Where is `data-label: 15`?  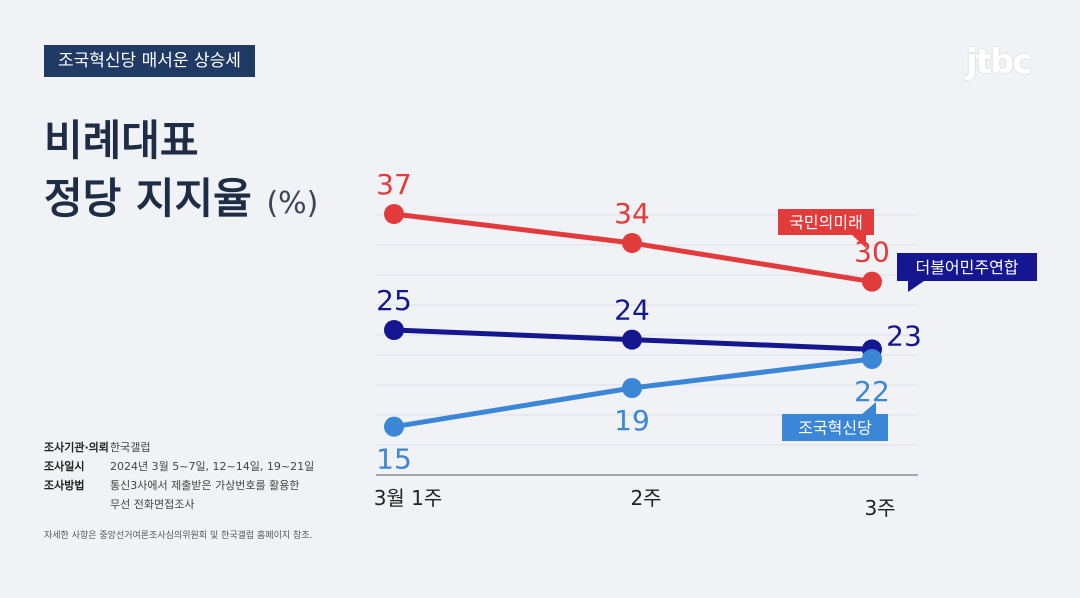 data-label: 15 is located at coordinates (394, 459).